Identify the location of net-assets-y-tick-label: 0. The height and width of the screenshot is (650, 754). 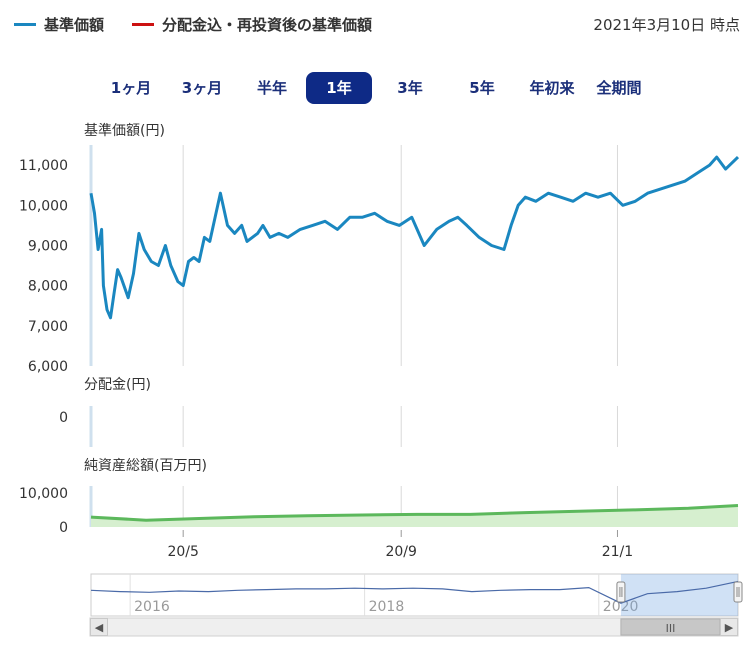
(63, 528).